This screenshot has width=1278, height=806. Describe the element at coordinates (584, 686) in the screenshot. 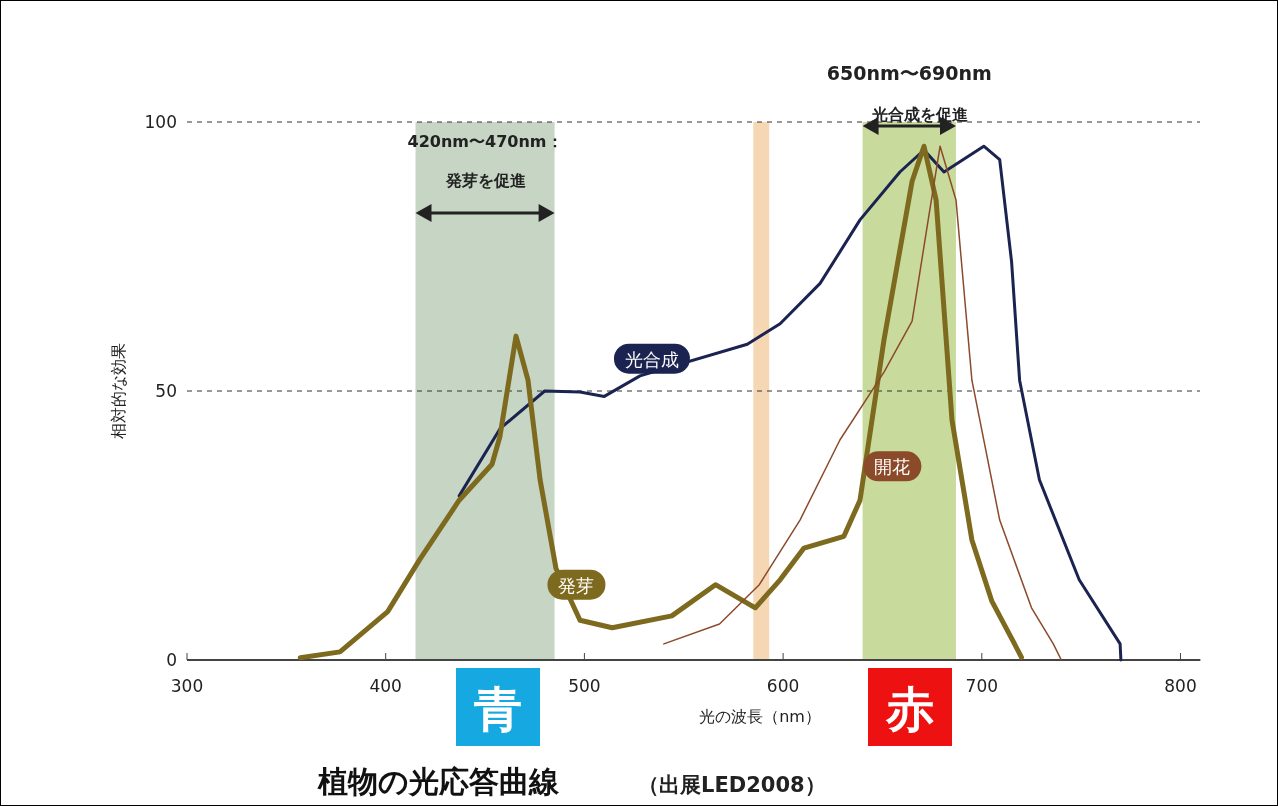

I see `x-tick-label: 500` at that location.